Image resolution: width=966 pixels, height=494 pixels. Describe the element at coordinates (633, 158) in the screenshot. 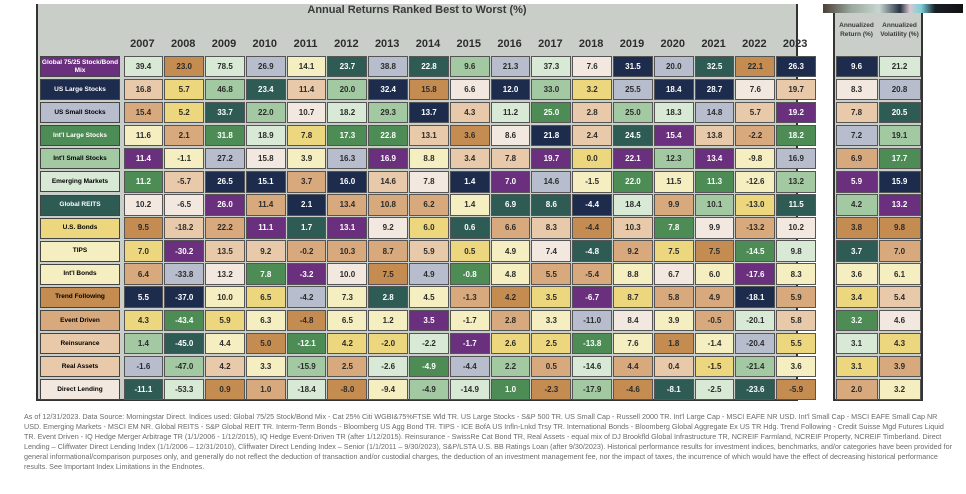

I see `return-cell: 22.1` at that location.